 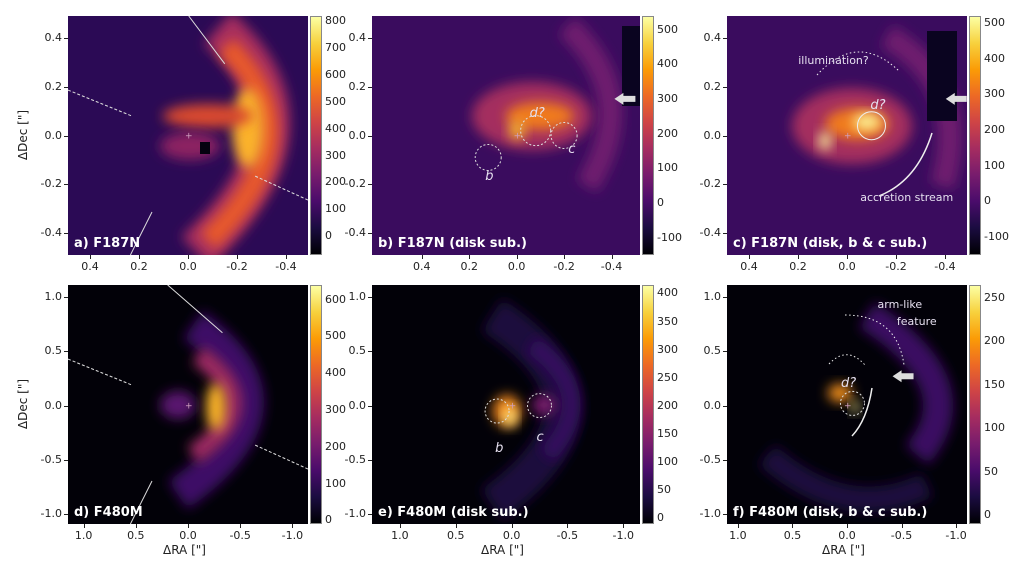 I want to click on panel-label: b) F187N (disk sub.), so click(x=452, y=243).